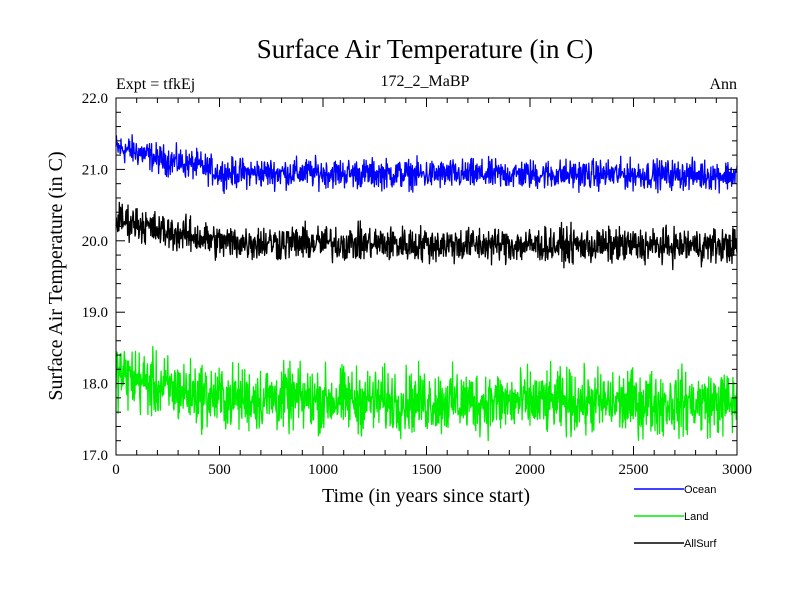  What do you see at coordinates (95, 242) in the screenshot?
I see `y-tick-label: 20.0` at bounding box center [95, 242].